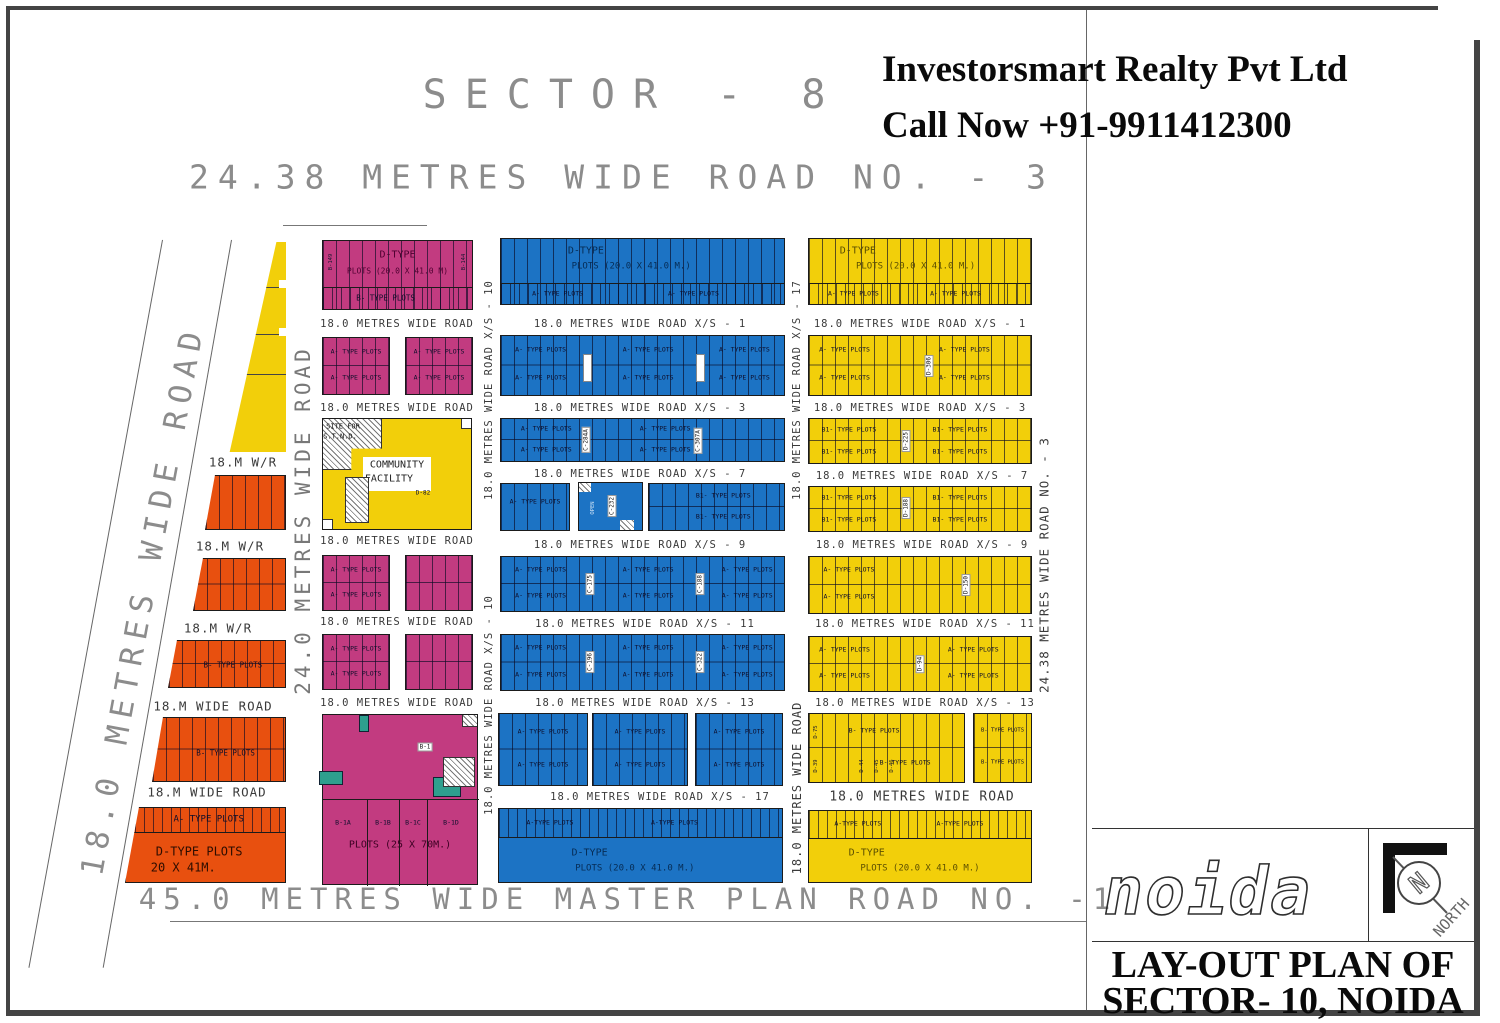  I want to click on center-road-6: 18.0 METRES WIDE ROAD X/S - 13, so click(645, 703).